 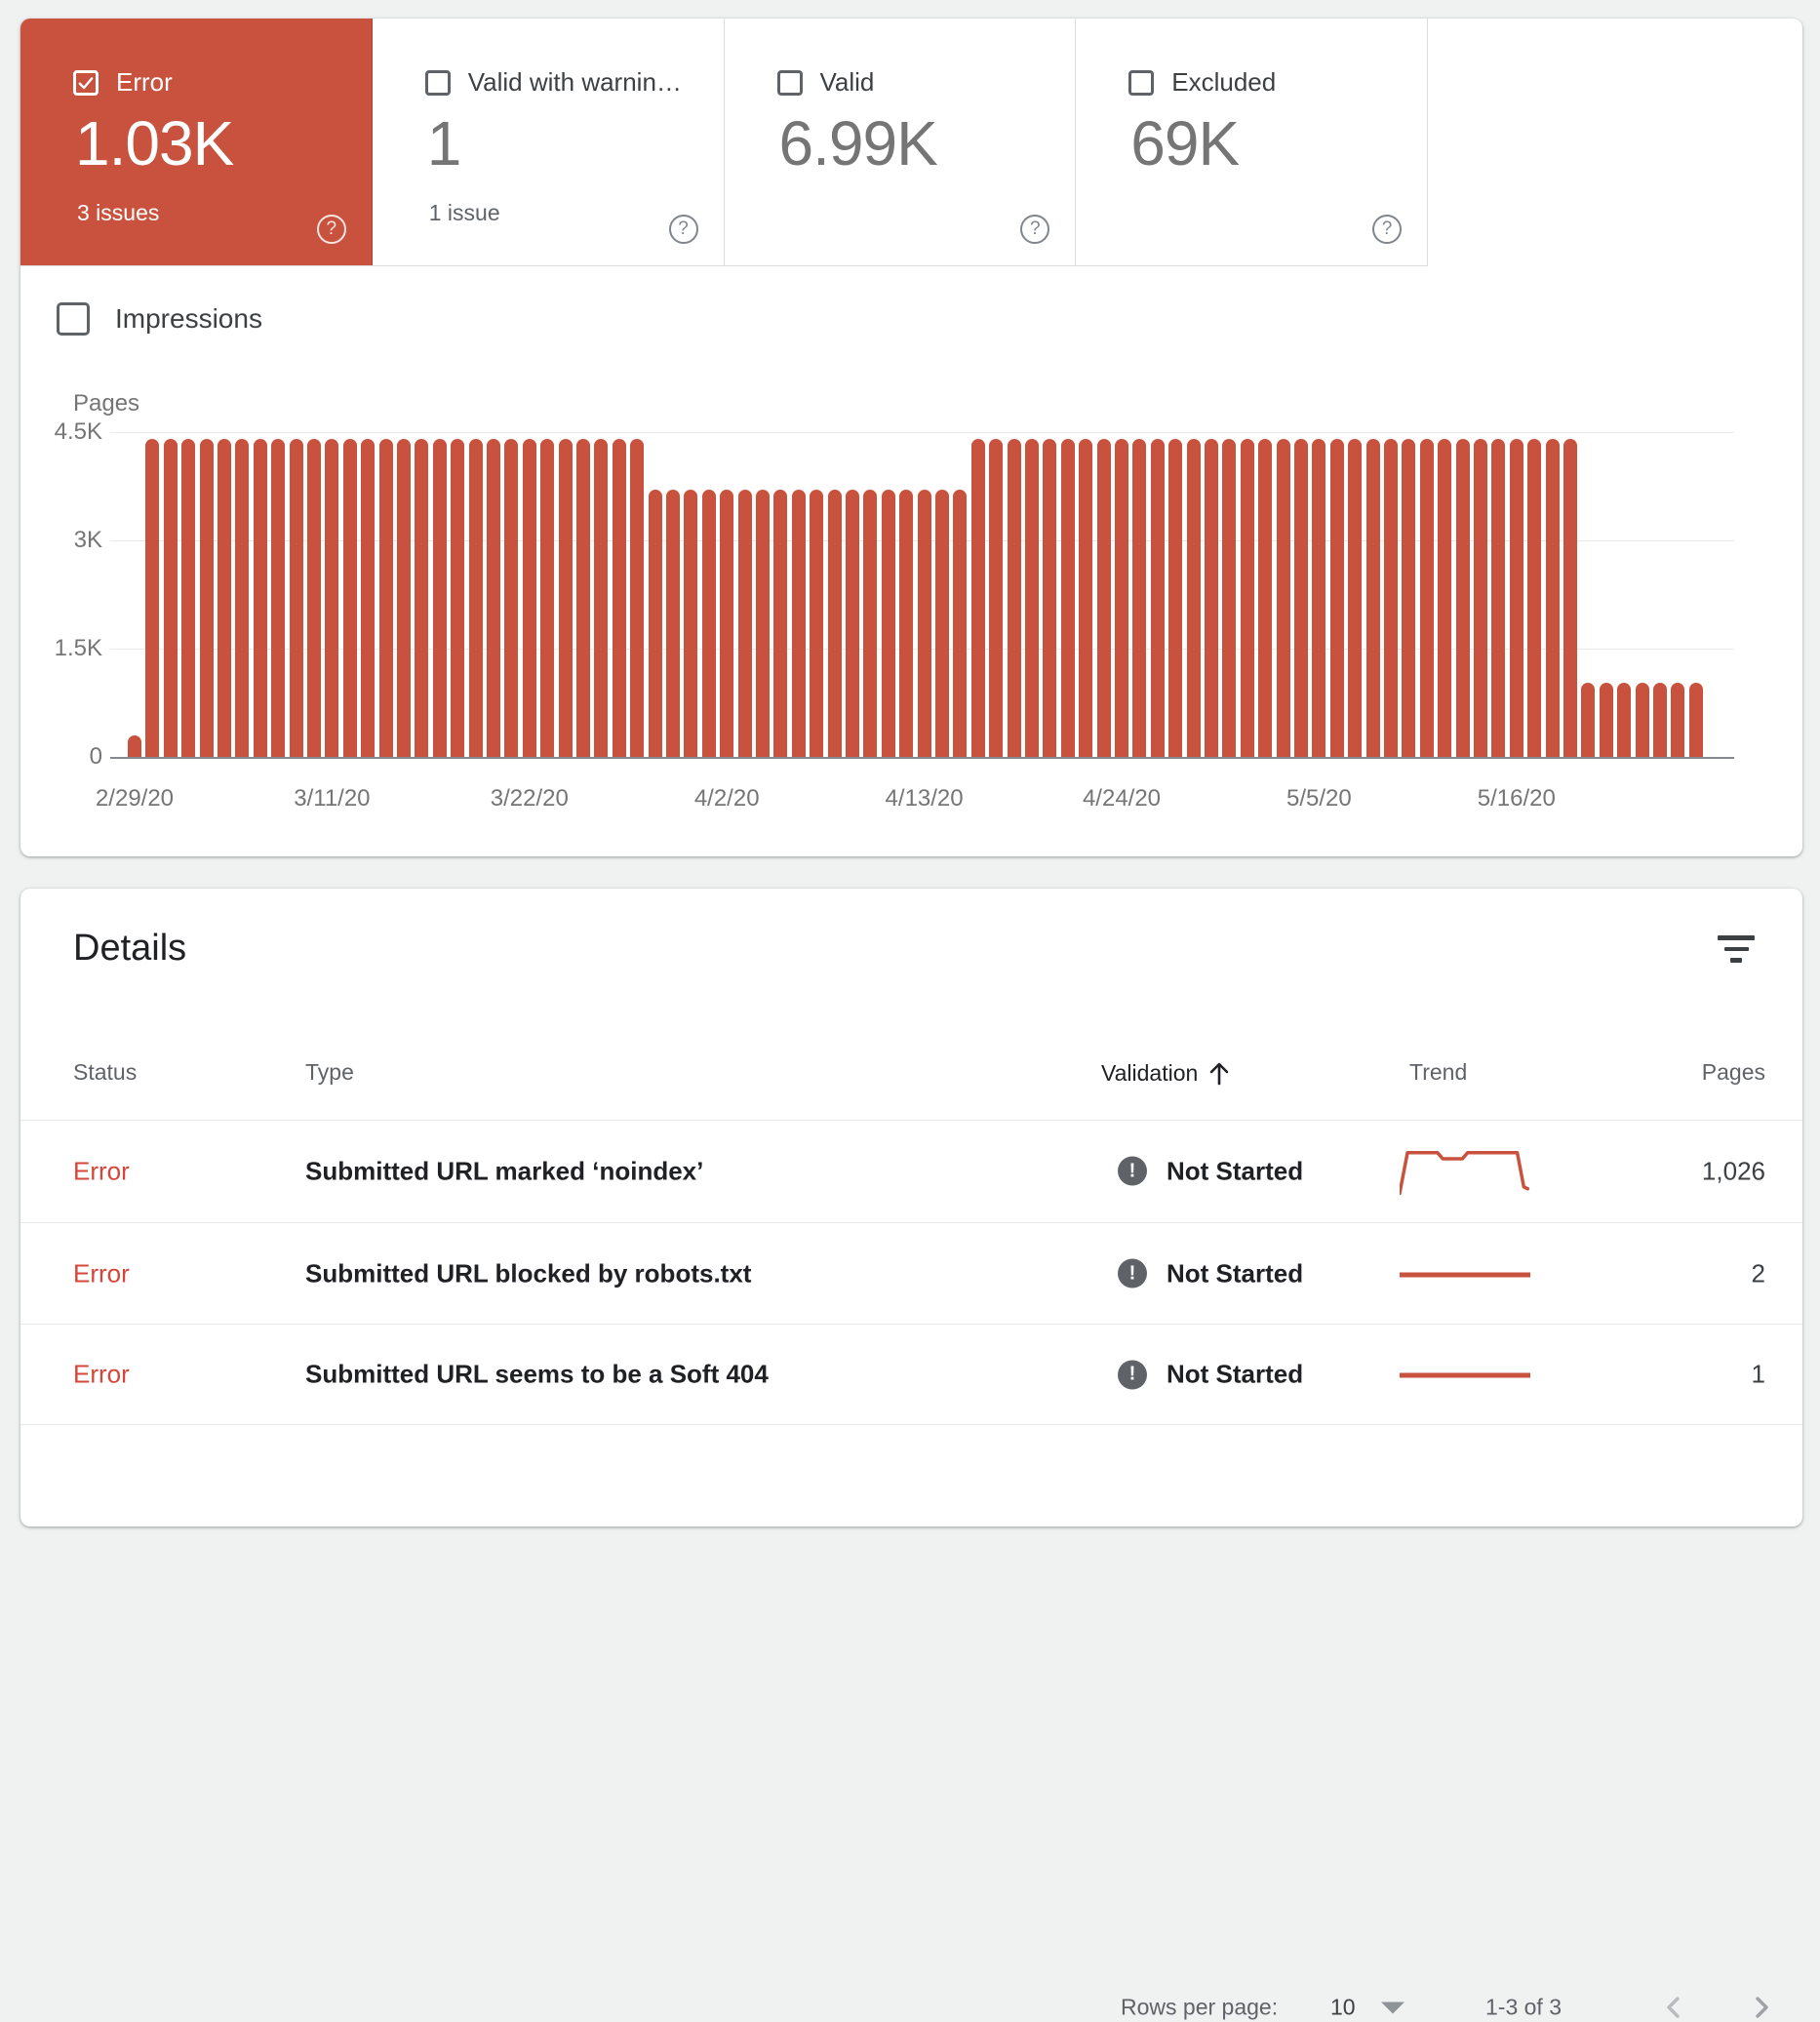 What do you see at coordinates (1141, 83) in the screenshot?
I see `excluded-checkbox` at bounding box center [1141, 83].